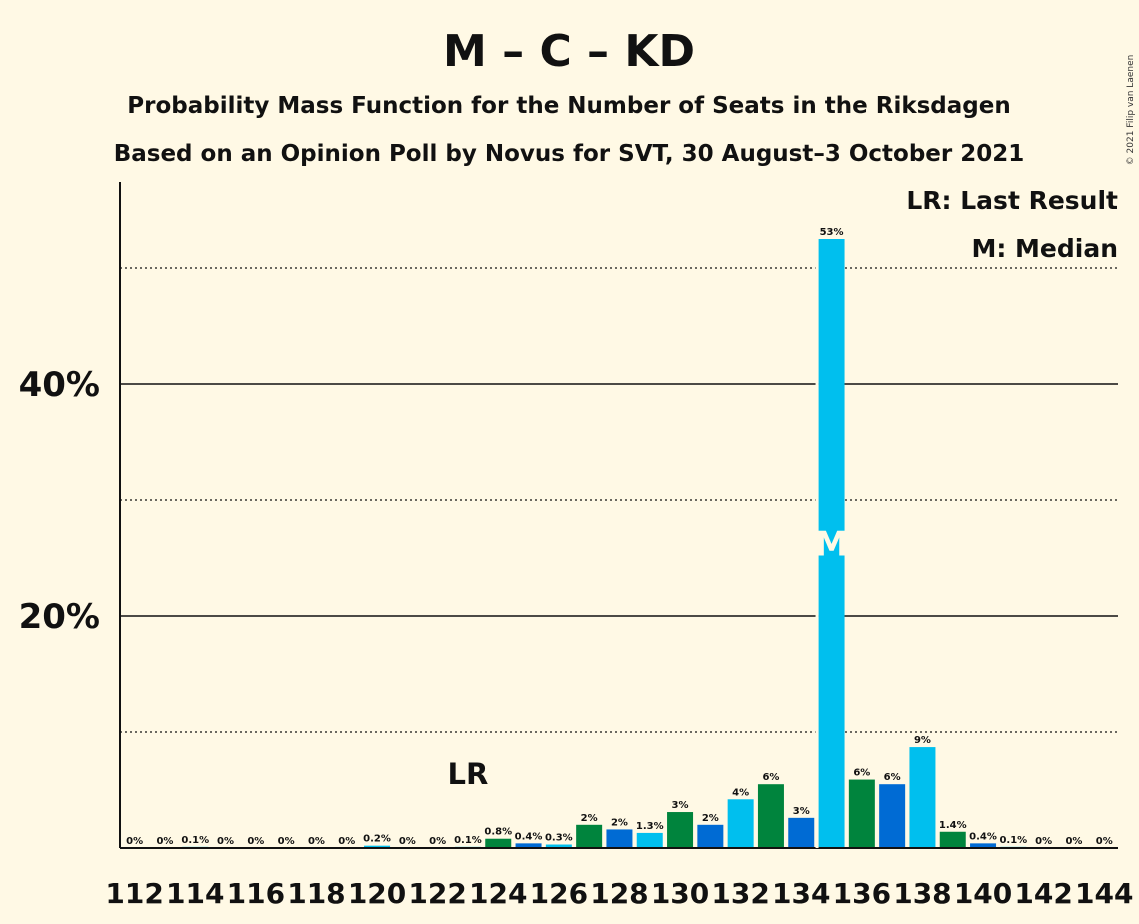 The image size is (1139, 924). What do you see at coordinates (740, 893) in the screenshot?
I see `x-tick-label: 132` at bounding box center [740, 893].